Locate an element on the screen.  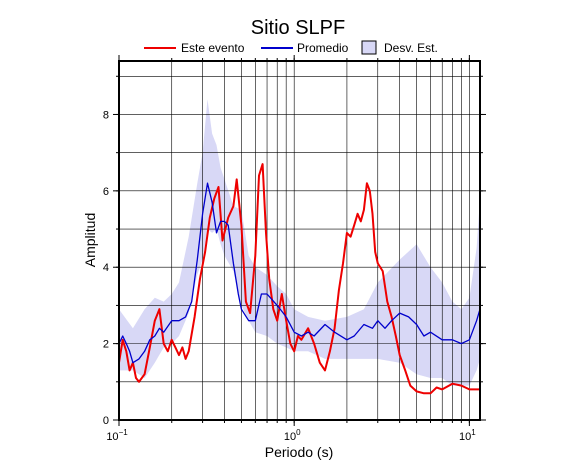
legend-label-desv-est: Desv. Est. is located at coordinates (411, 48).